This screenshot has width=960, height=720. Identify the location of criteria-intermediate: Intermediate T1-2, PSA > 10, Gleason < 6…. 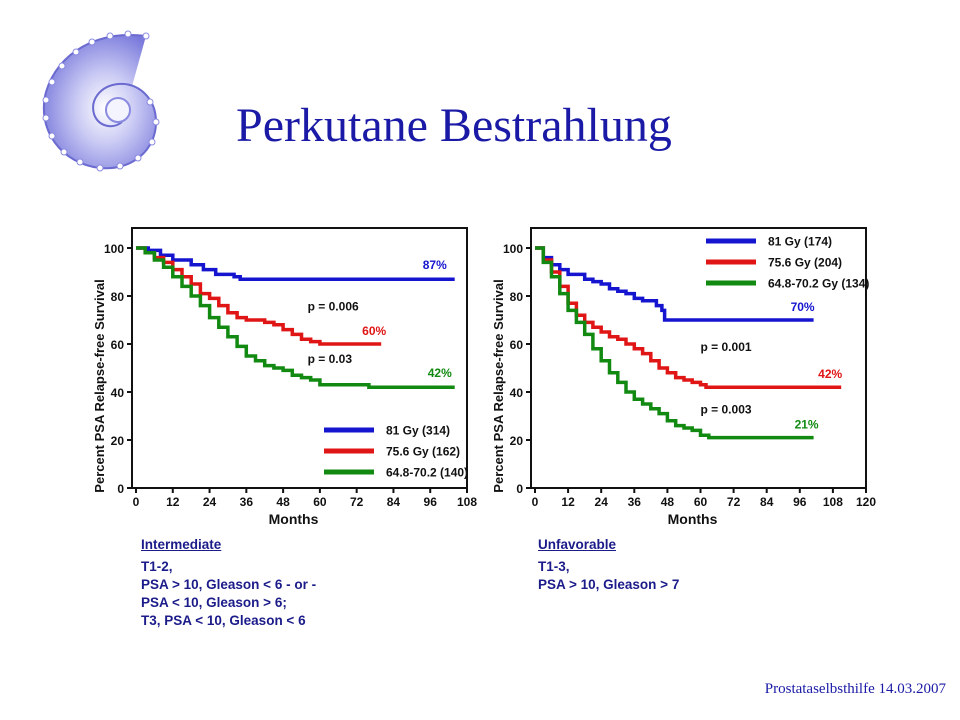
(228, 583).